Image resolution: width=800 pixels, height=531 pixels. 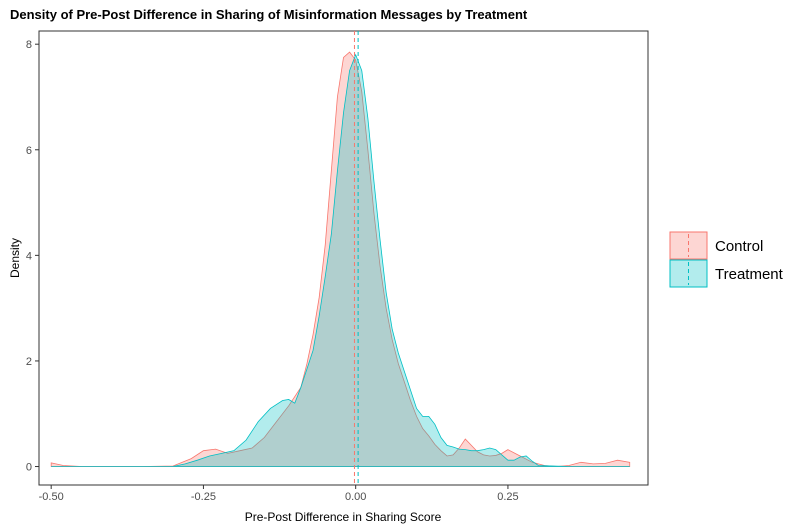 I want to click on y-axis-title: Density, so click(x=15, y=258).